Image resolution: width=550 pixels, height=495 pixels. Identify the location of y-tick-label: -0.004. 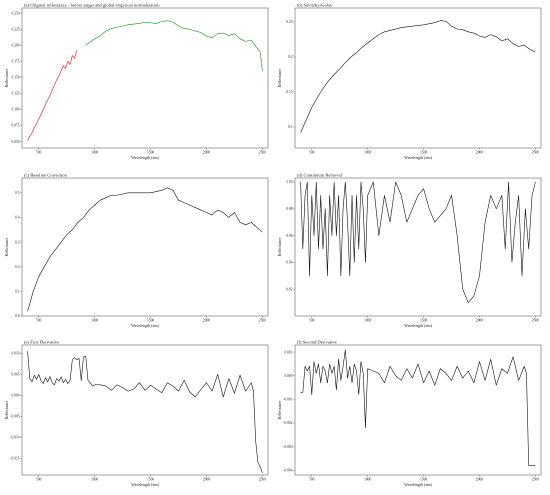
(287, 470).